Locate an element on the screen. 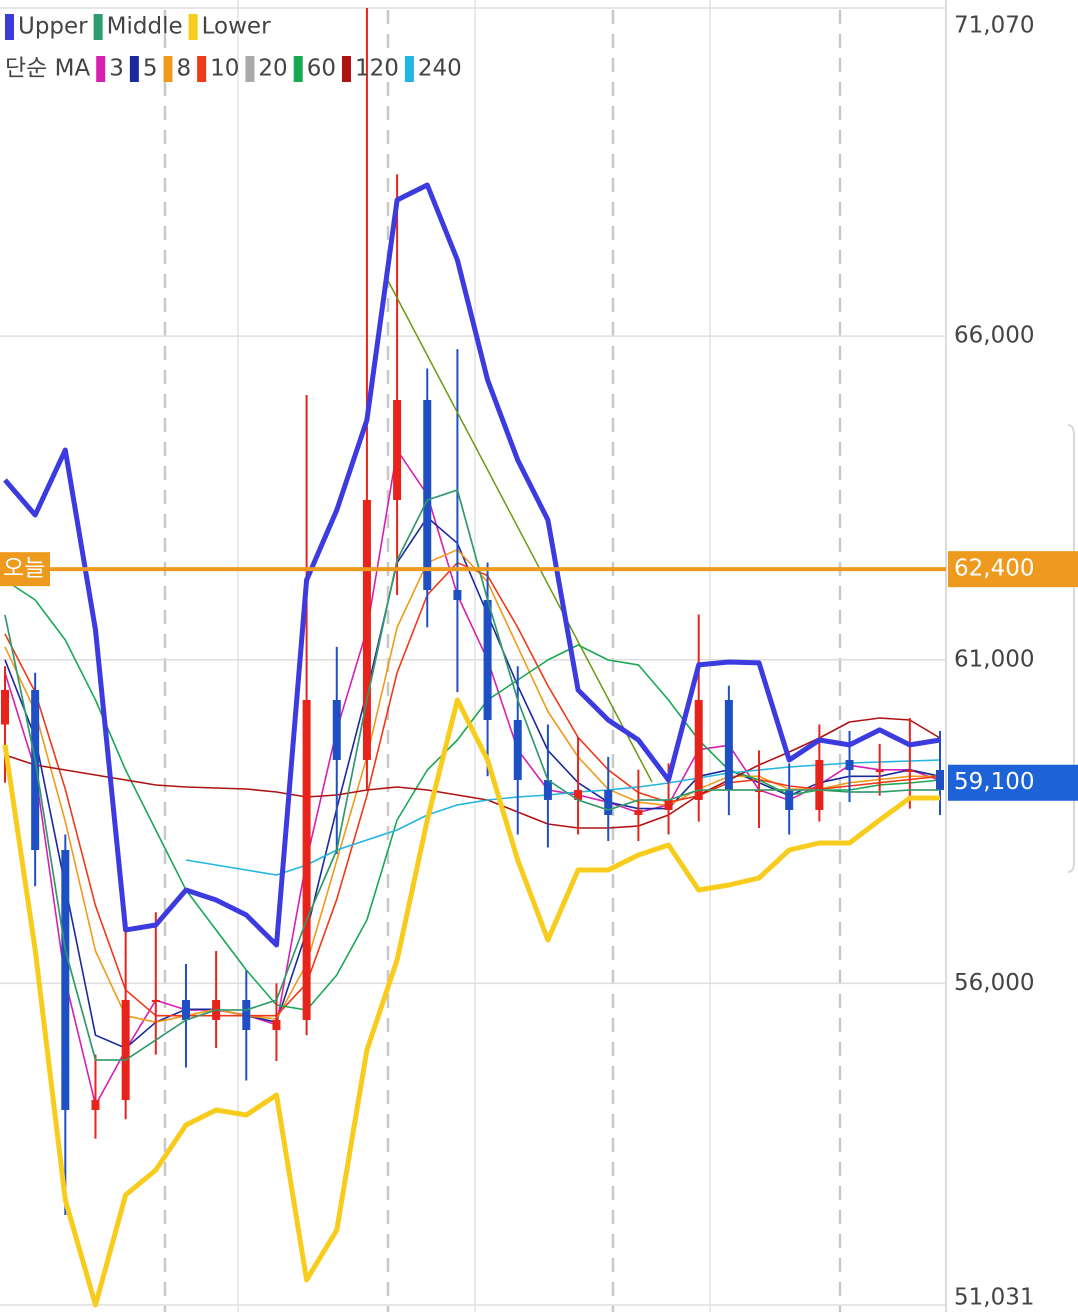  legend-title: 단순 MA is located at coordinates (47, 69).